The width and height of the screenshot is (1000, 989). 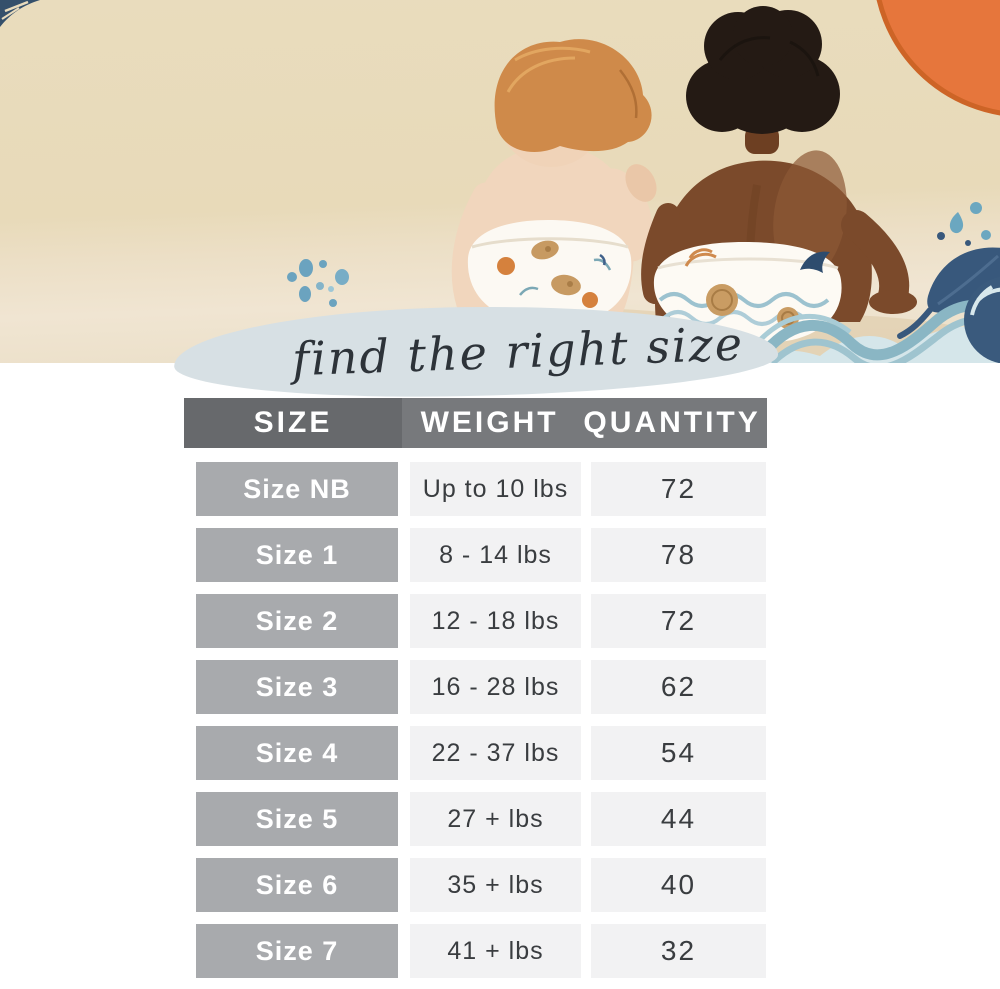 I want to click on table-row: Size 1 8 - 14 lbs 78, so click(x=475, y=555).